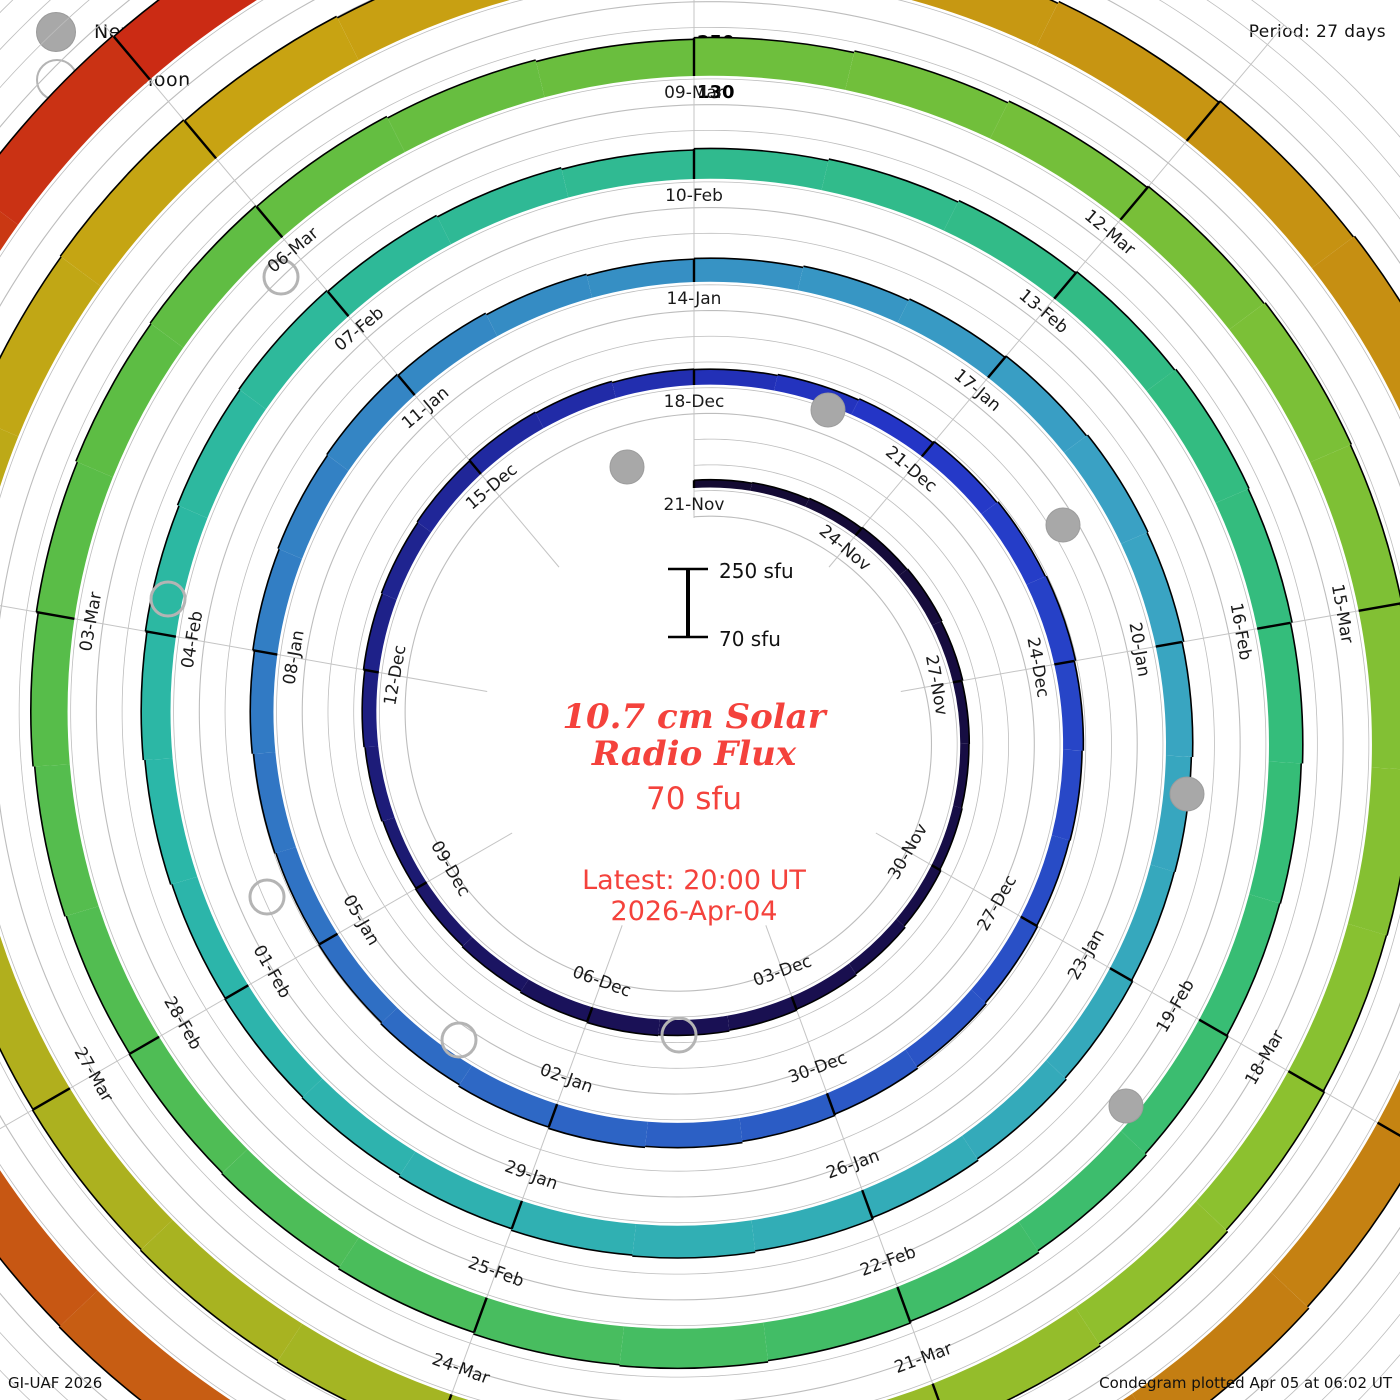 The height and width of the screenshot is (1400, 1400). Describe the element at coordinates (1176, 1006) in the screenshot. I see `date-label: 19-Feb` at that location.